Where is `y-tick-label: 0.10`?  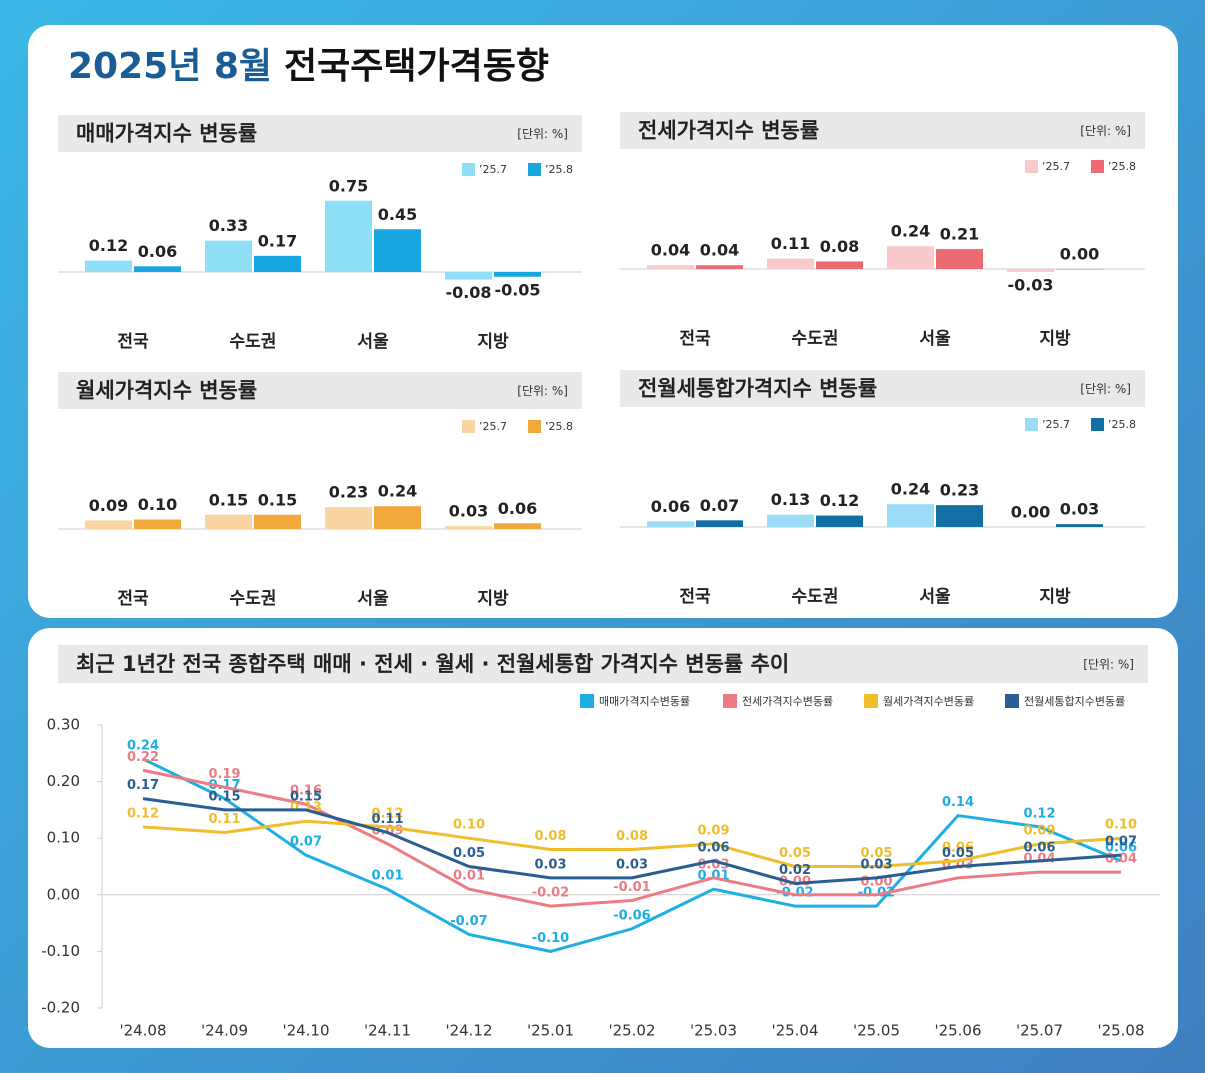
y-tick-label: 0.10 is located at coordinates (63, 838).